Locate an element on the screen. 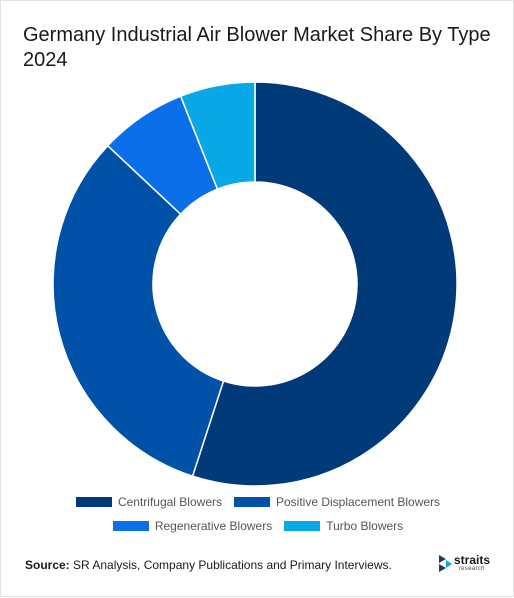  legend-item-positive-displacement-blowers: Positive Displacement Blowers is located at coordinates (337, 502).